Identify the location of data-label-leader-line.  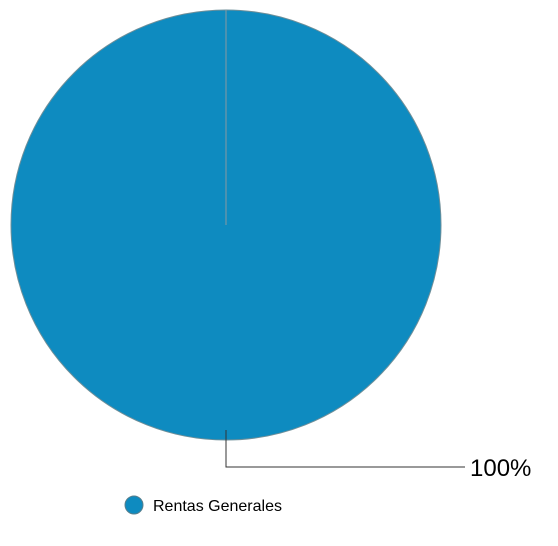
(345, 449).